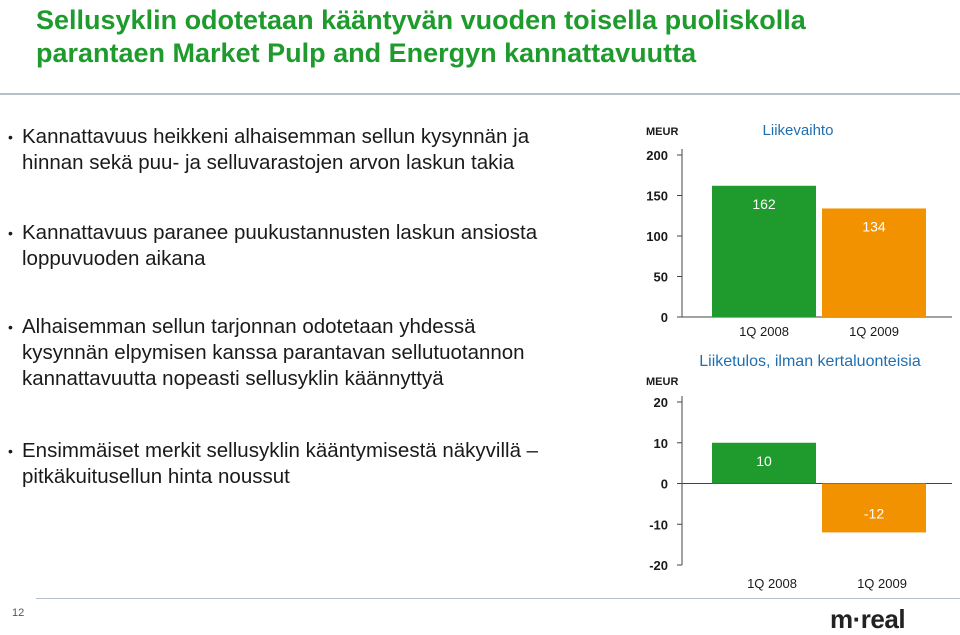 This screenshot has width=960, height=635. What do you see at coordinates (657, 155) in the screenshot?
I see `y-tick-label: 200` at bounding box center [657, 155].